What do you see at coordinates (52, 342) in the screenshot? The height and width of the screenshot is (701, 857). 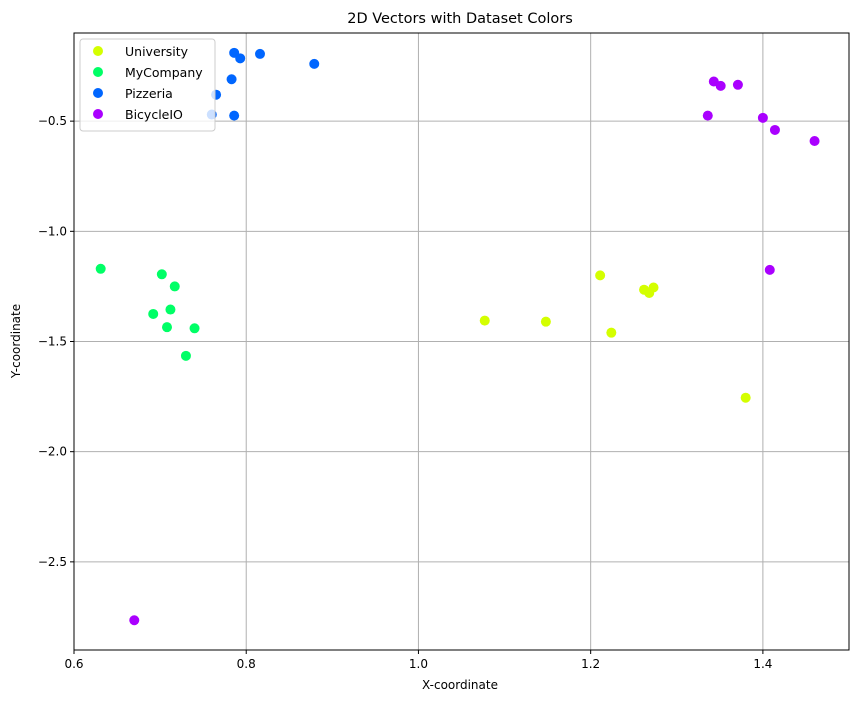 I see `y-tick-label: −1.5` at bounding box center [52, 342].